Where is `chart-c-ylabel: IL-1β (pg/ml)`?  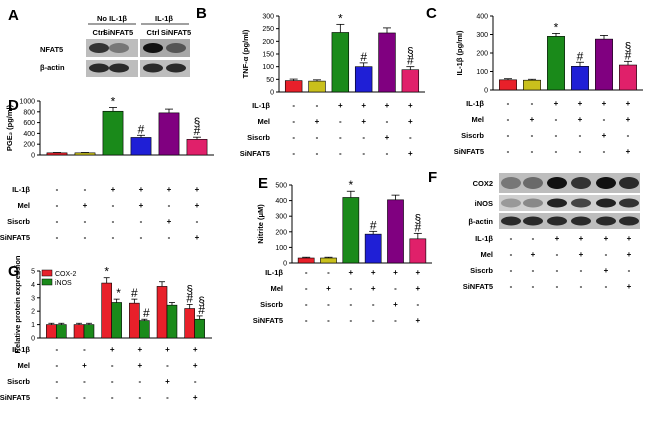 chart-c-ylabel: IL-1β (pg/ml) is located at coordinates (459, 52).